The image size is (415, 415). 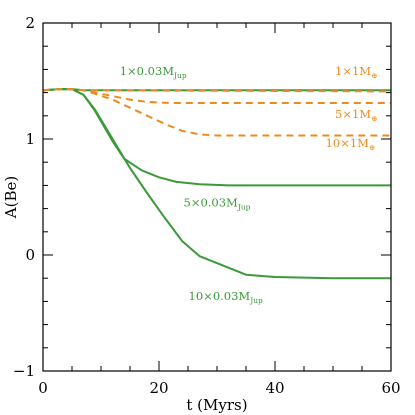 What do you see at coordinates (356, 72) in the screenshot?
I see `series-label-4: 1×1M⊕` at bounding box center [356, 72].